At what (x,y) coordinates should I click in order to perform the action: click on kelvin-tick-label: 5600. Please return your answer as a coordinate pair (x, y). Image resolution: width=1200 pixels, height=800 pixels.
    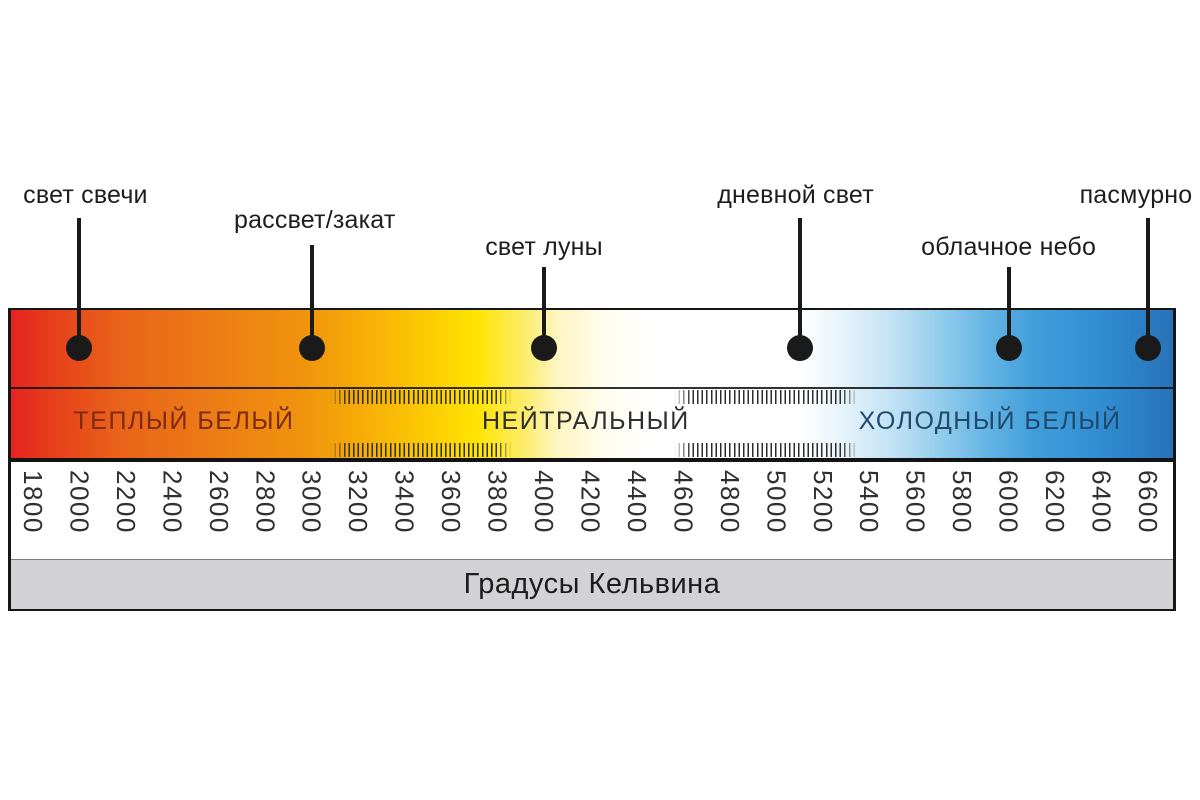
    Looking at the image, I should click on (915, 502).